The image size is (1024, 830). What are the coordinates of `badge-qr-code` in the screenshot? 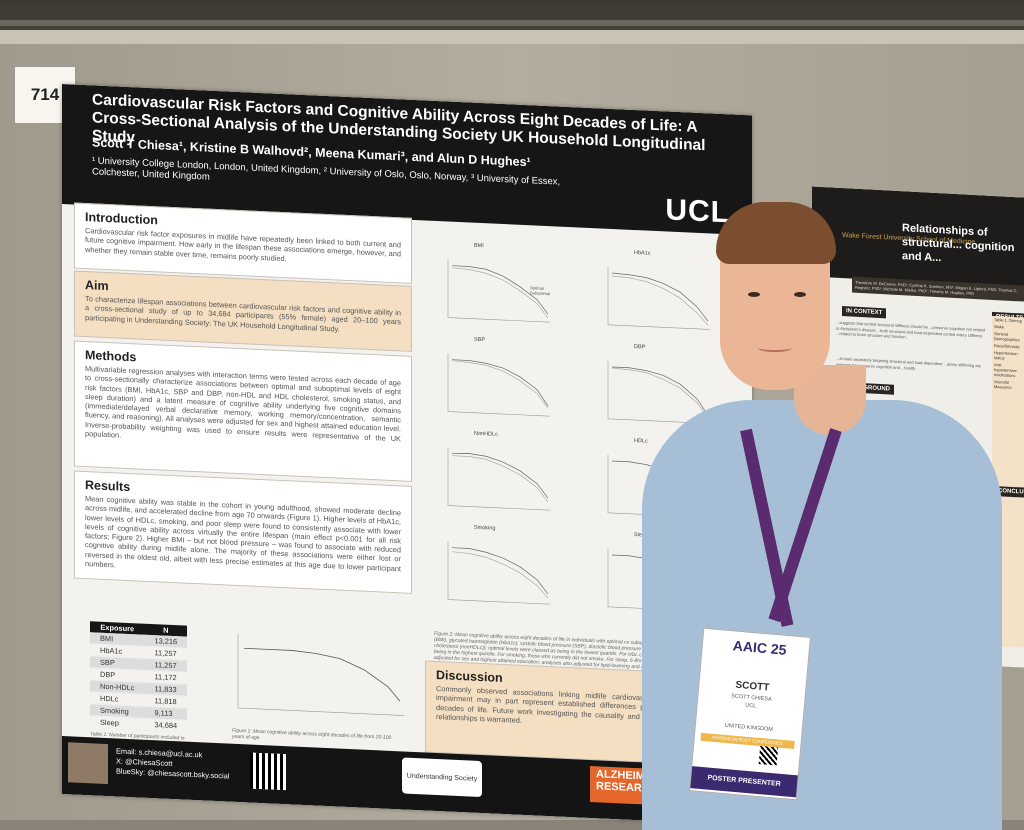 It's located at (768, 756).